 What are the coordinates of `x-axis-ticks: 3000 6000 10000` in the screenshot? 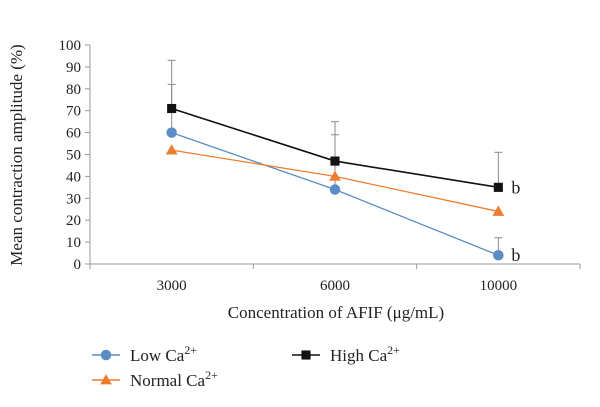 It's located at (335, 279).